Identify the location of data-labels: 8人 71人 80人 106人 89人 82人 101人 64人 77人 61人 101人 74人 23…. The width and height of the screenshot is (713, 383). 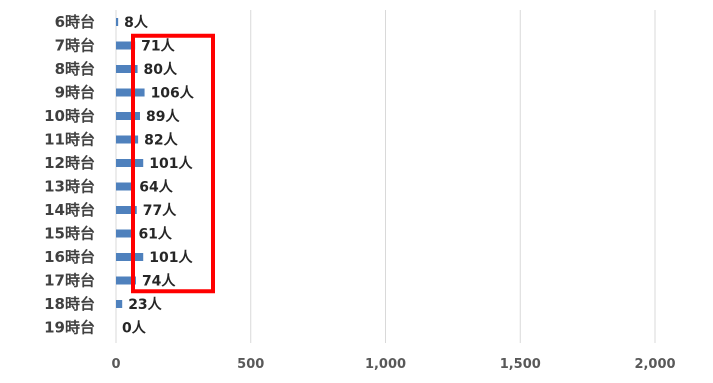
(158, 175).